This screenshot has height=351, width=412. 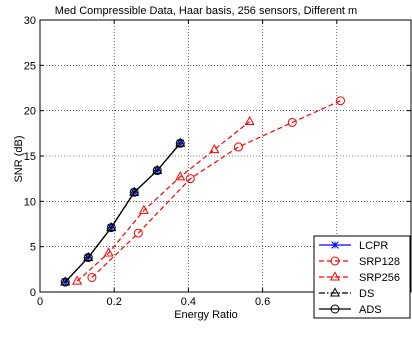 What do you see at coordinates (206, 315) in the screenshot?
I see `x-axis-label: Energy Ratio` at bounding box center [206, 315].